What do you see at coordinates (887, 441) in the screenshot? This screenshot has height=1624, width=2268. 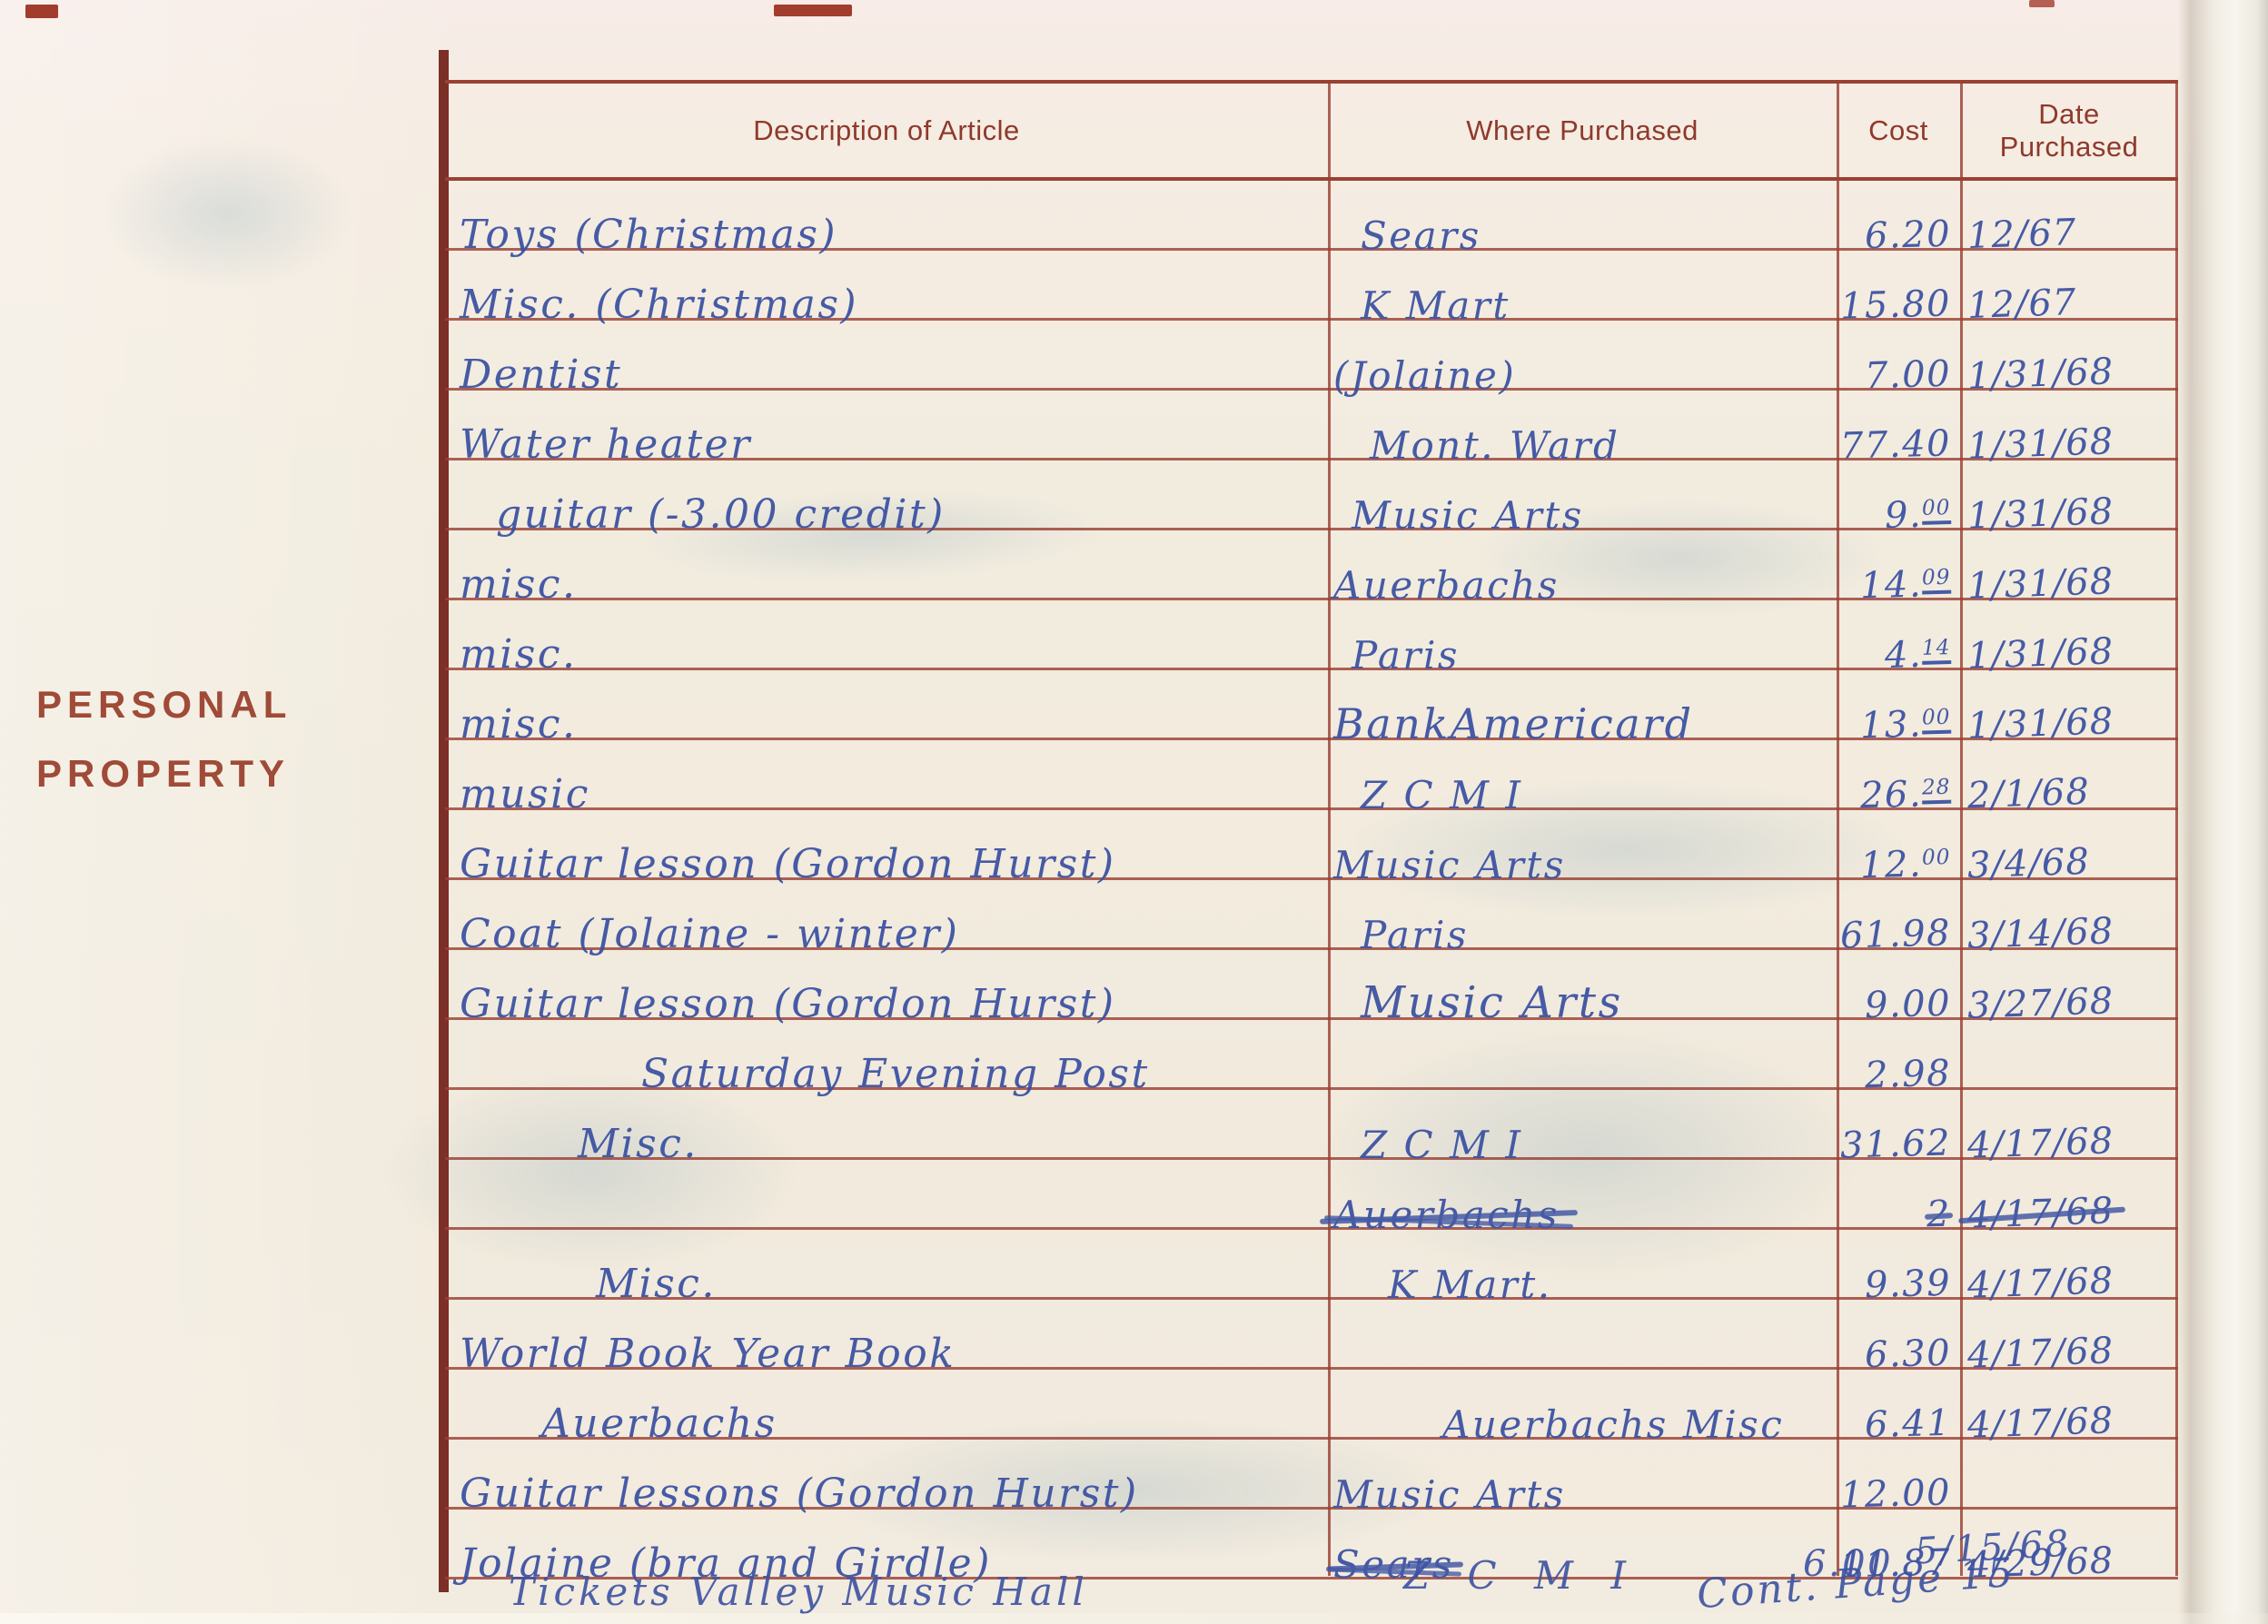 I see `description-cell: Water heater` at bounding box center [887, 441].